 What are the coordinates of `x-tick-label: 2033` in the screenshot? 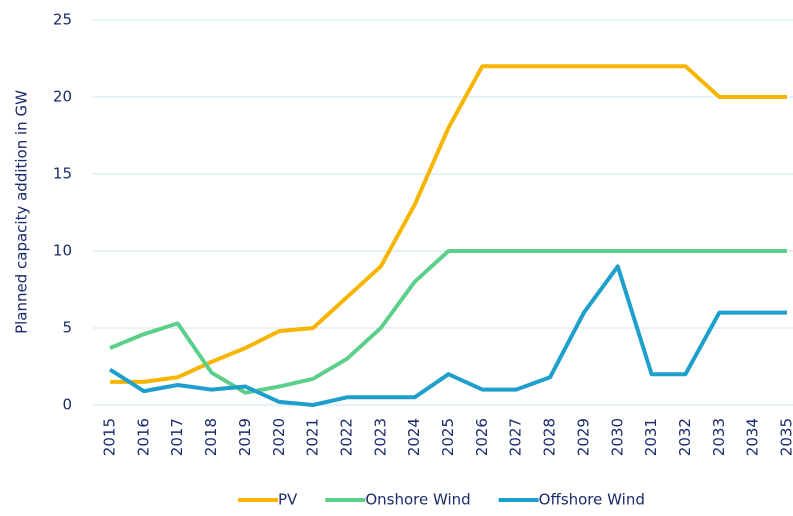 It's located at (719, 437).